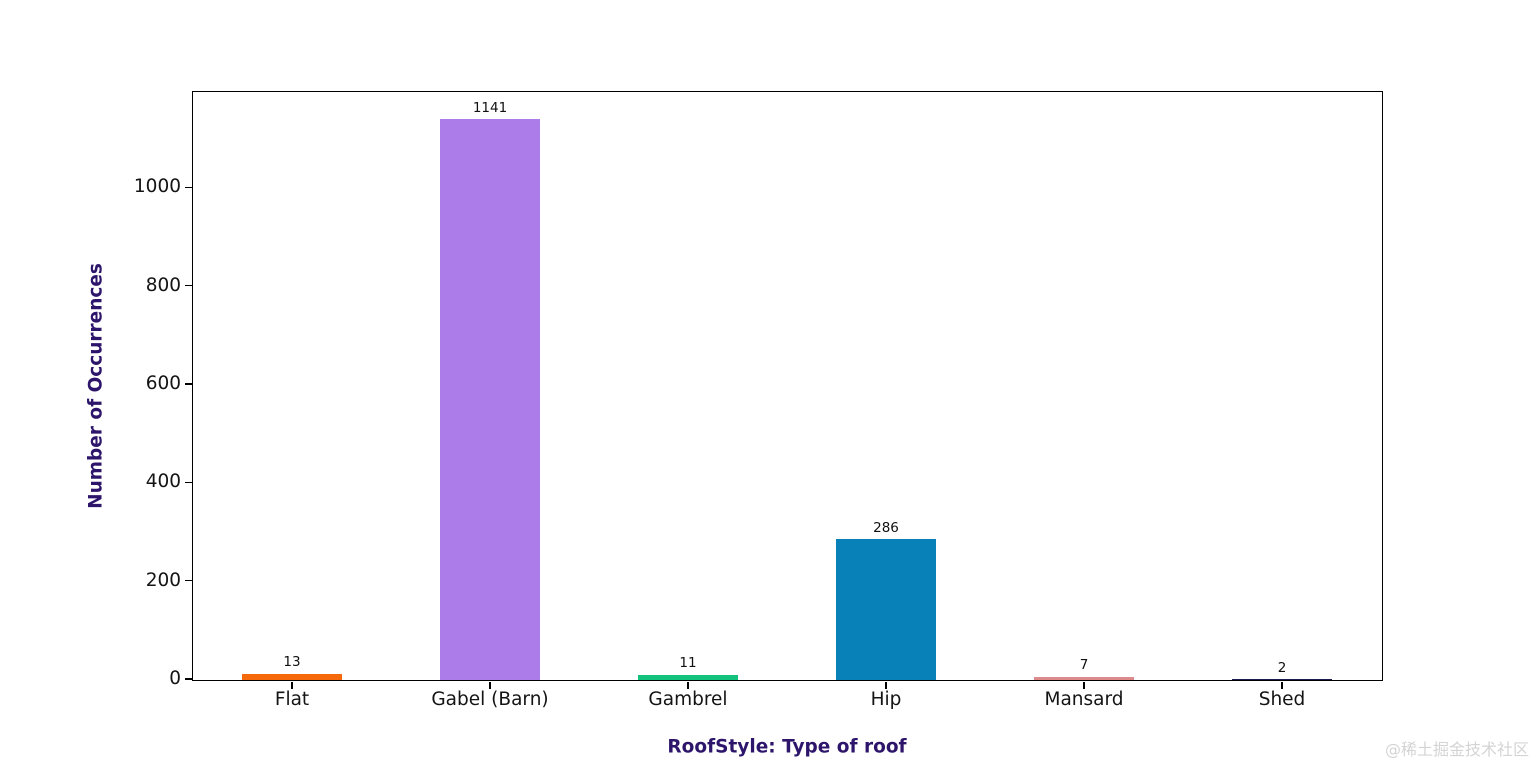 This screenshot has height=765, width=1536. What do you see at coordinates (163, 580) in the screenshot?
I see `y-tick-label-200: 200` at bounding box center [163, 580].